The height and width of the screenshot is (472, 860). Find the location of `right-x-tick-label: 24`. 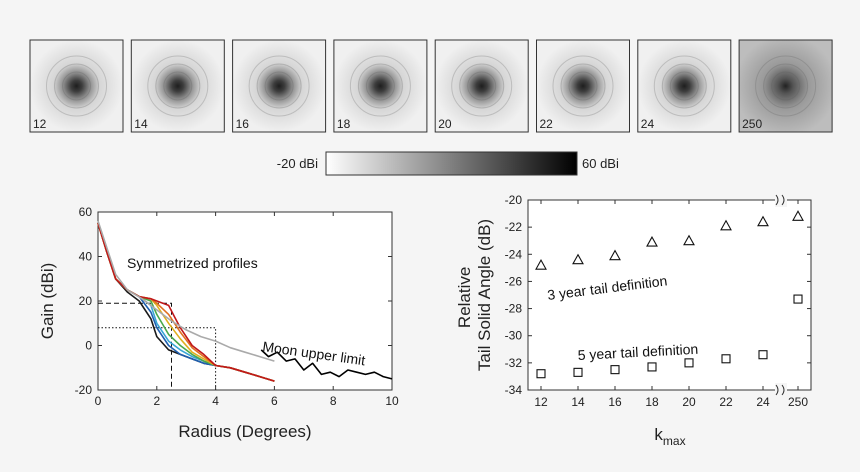

right-x-tick-label: 24 is located at coordinates (763, 402).